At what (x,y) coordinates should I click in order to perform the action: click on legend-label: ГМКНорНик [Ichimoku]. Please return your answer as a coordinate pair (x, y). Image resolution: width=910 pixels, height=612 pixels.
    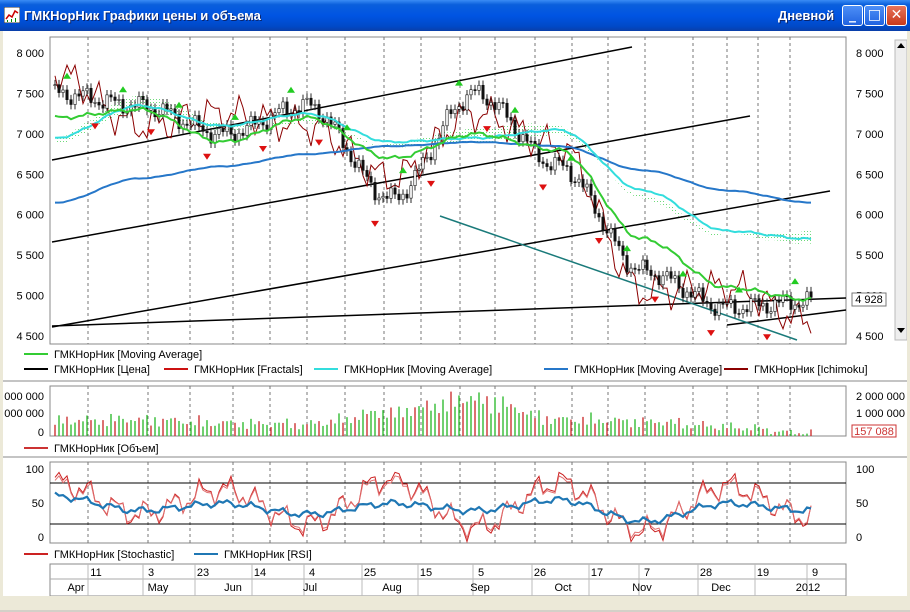
    Looking at the image, I should click on (811, 370).